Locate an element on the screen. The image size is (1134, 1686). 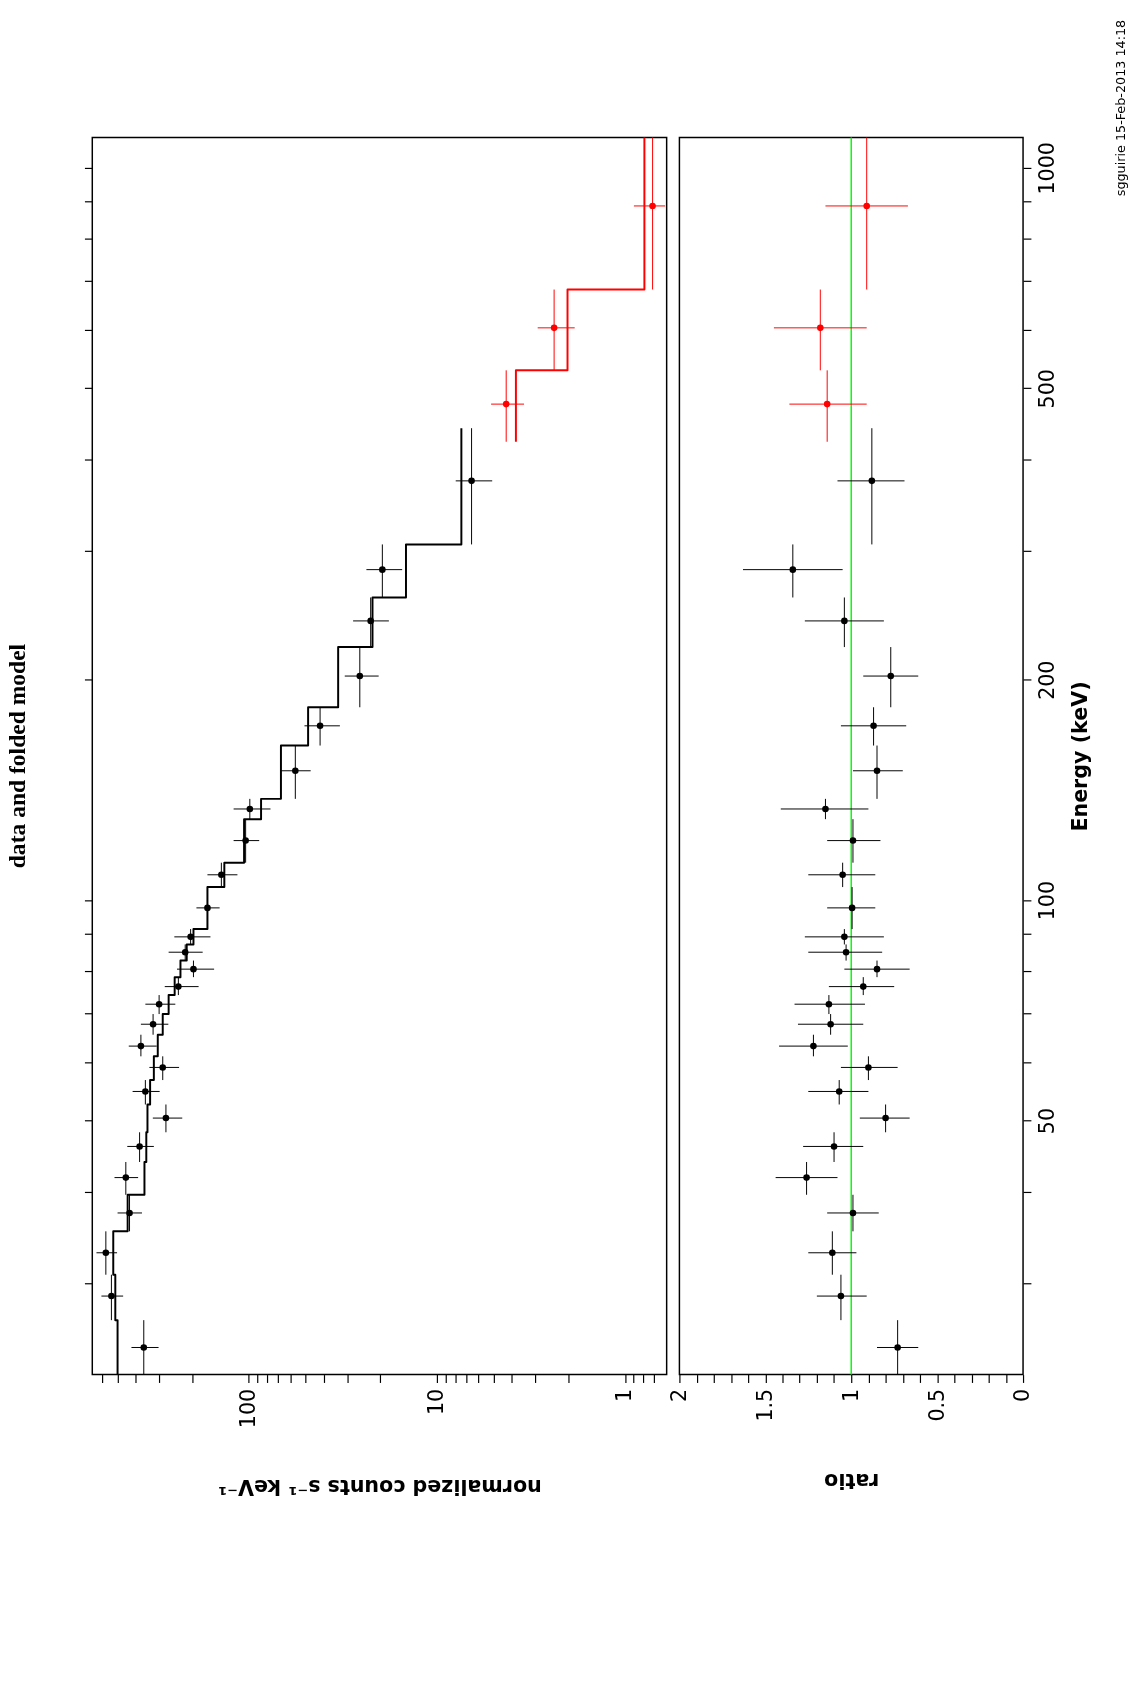
x-tick-label: 100 is located at coordinates (248, 1408).